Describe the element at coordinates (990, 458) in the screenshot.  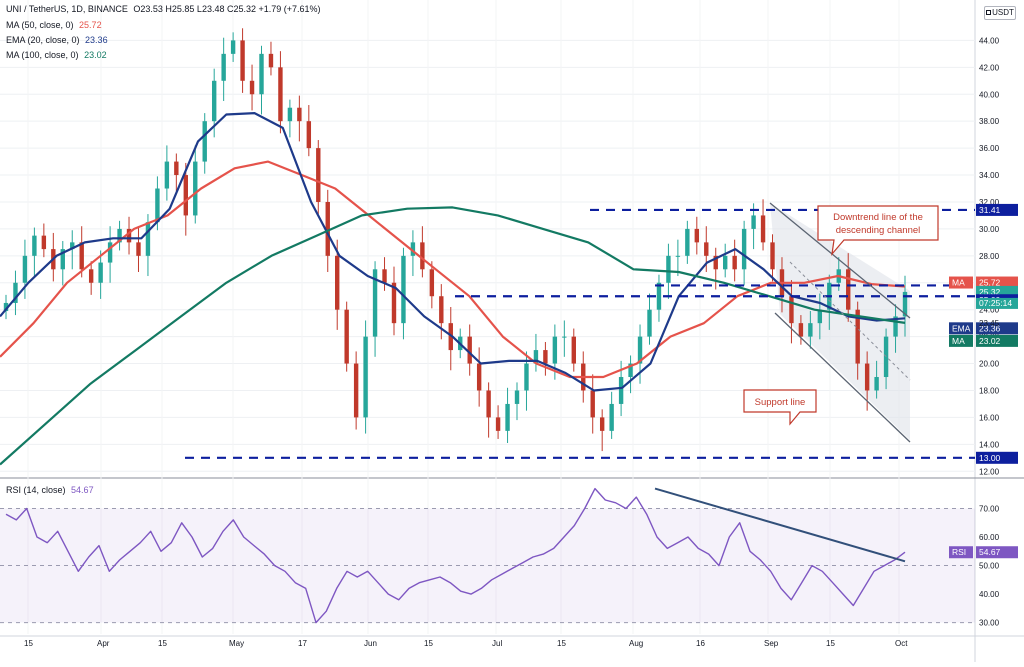
I see `price-label-text: 13.00` at that location.